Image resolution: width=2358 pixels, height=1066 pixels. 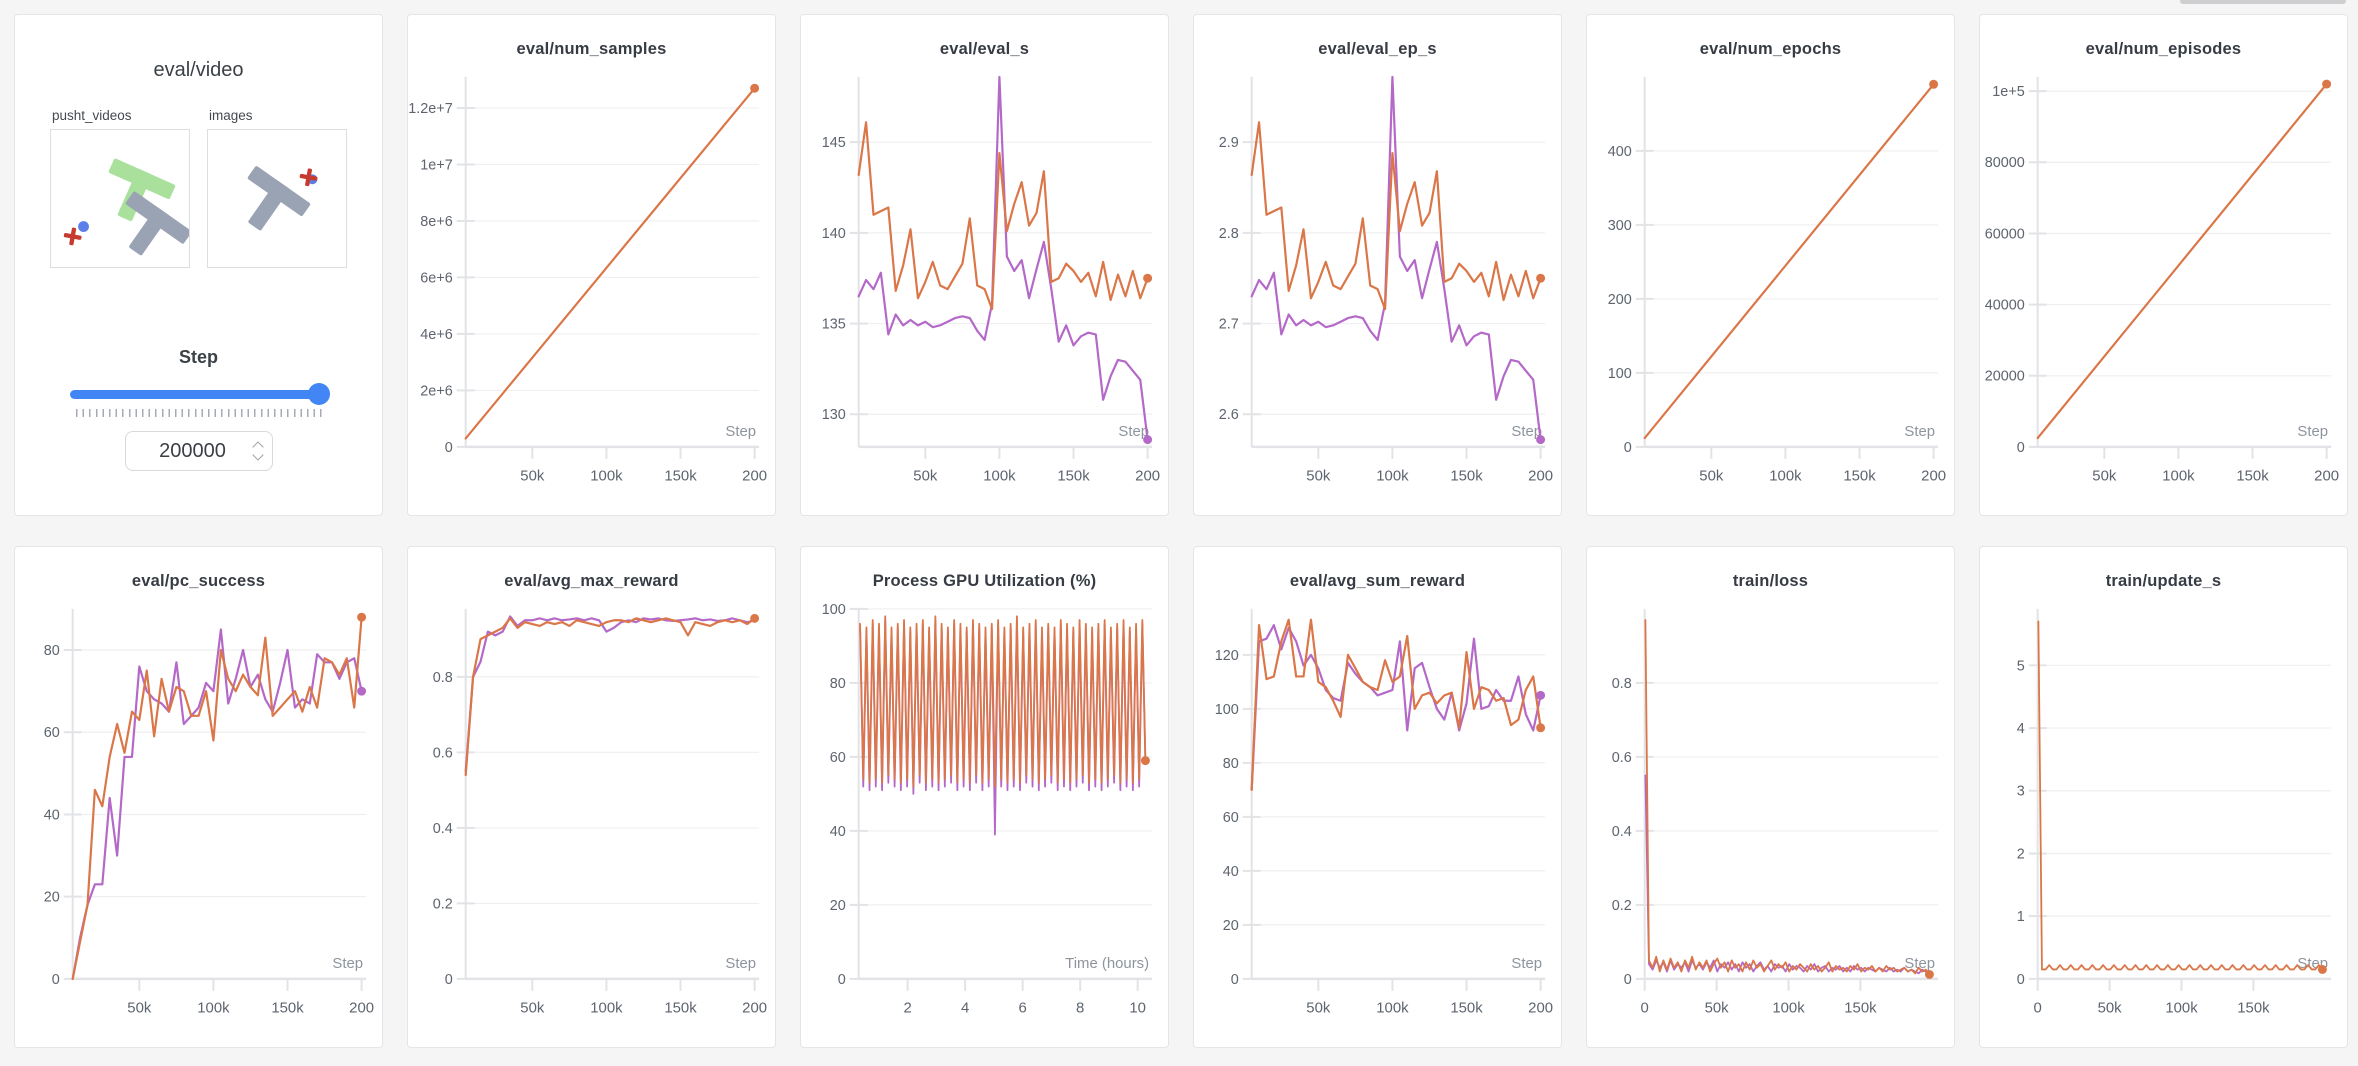 I want to click on y-tick-label: 1e+7, so click(x=436, y=165).